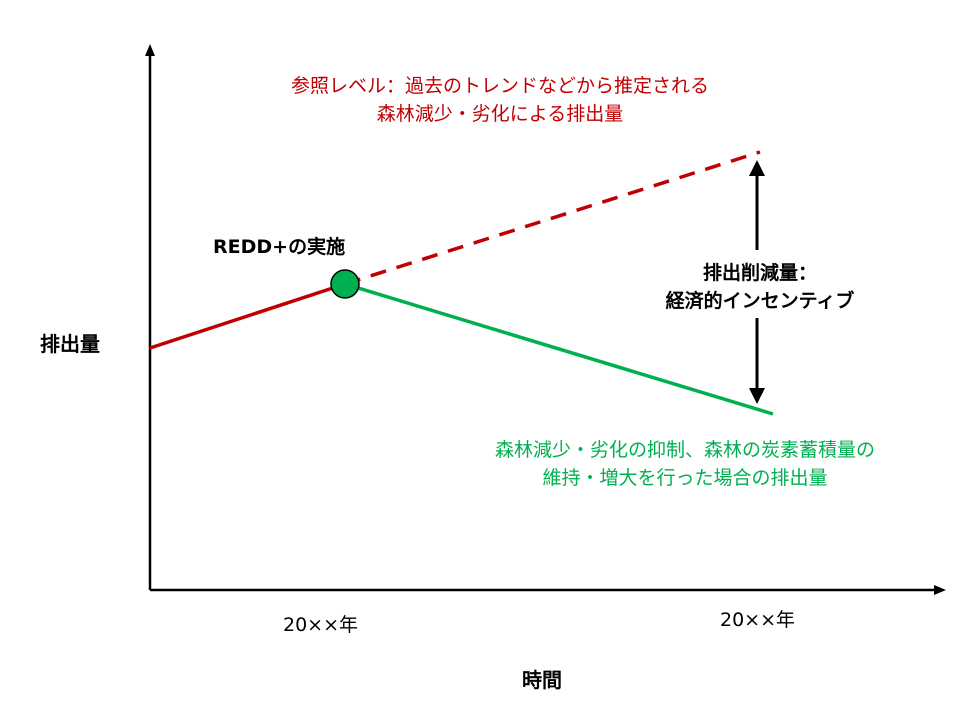 Image resolution: width=960 pixels, height=720 pixels. Describe the element at coordinates (499, 86) in the screenshot. I see `reference-level-note-line1: 参照レベル：過去のトレンドなどから推定される` at that location.